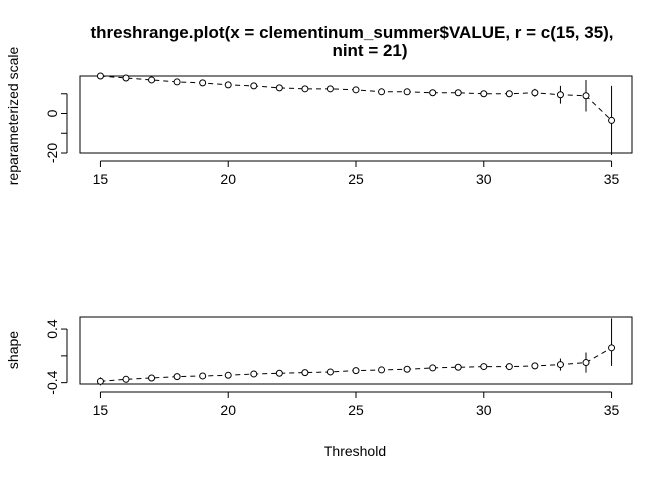  What do you see at coordinates (355, 451) in the screenshot?
I see `x-axis-title: Threshold` at bounding box center [355, 451].